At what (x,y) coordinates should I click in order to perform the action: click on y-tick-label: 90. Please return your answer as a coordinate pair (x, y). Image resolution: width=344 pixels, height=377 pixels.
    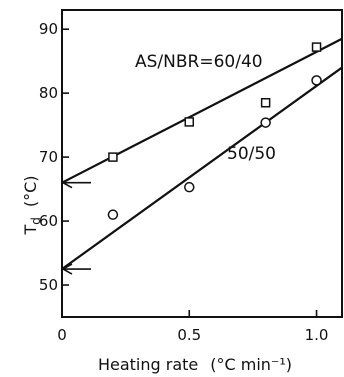
    Looking at the image, I should click on (48, 29).